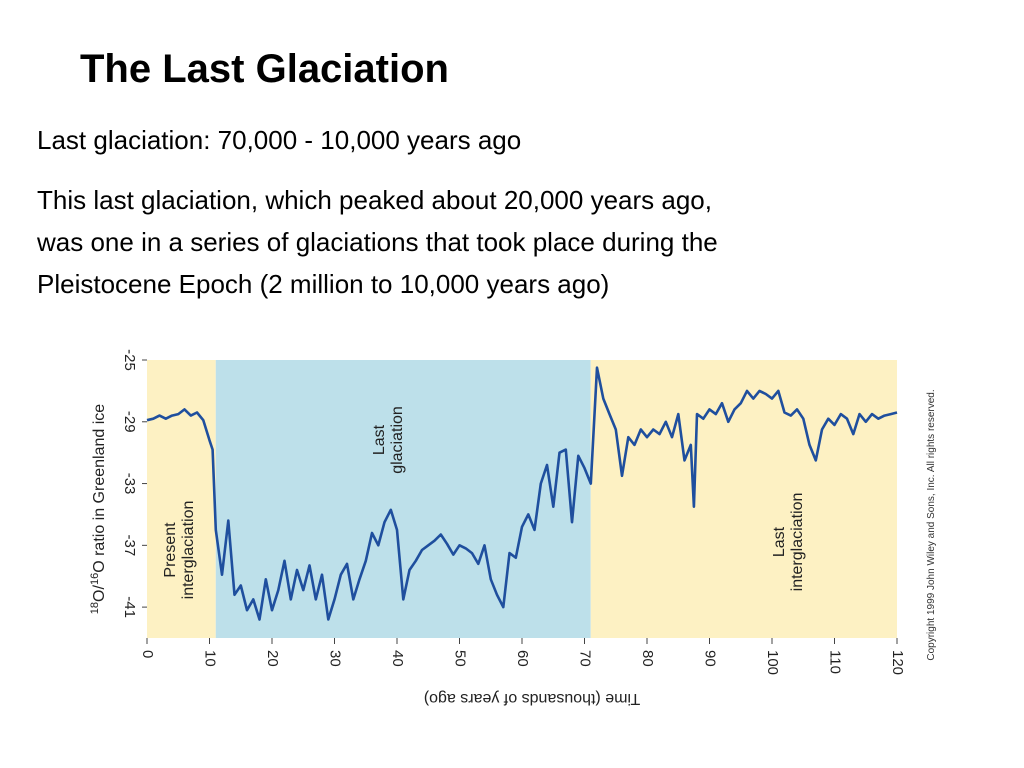  Describe the element at coordinates (522, 658) in the screenshot. I see `x-tick-label: 60` at that location.